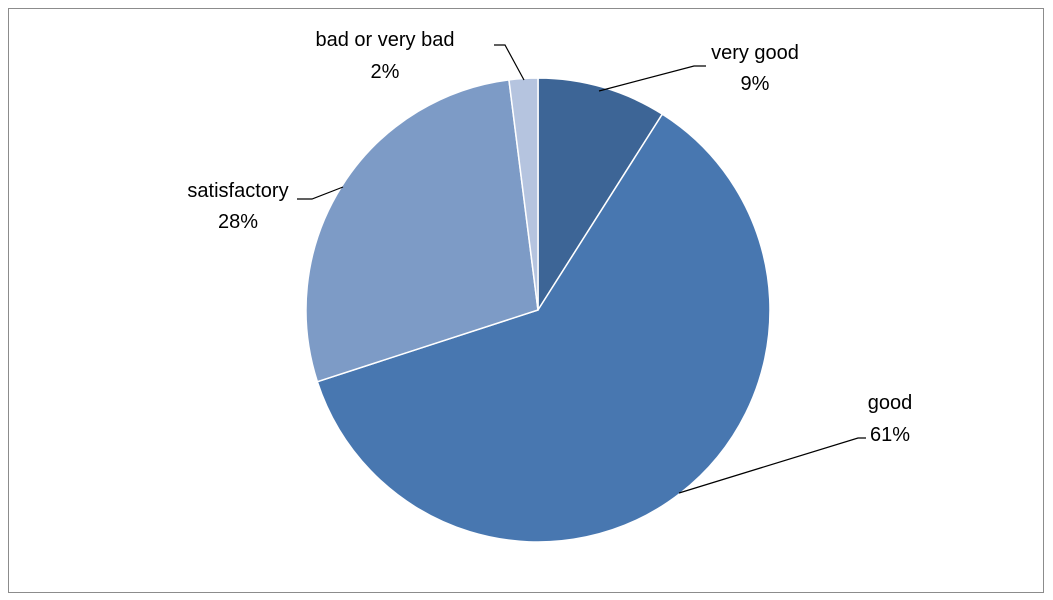  I want to click on pie-slice-very-good, so click(600, 195).